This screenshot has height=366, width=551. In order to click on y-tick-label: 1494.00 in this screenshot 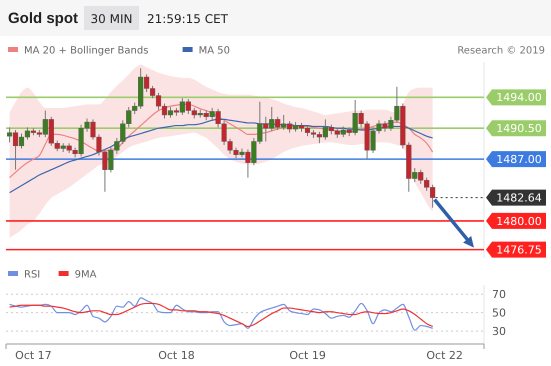, I will do `click(519, 97)`.